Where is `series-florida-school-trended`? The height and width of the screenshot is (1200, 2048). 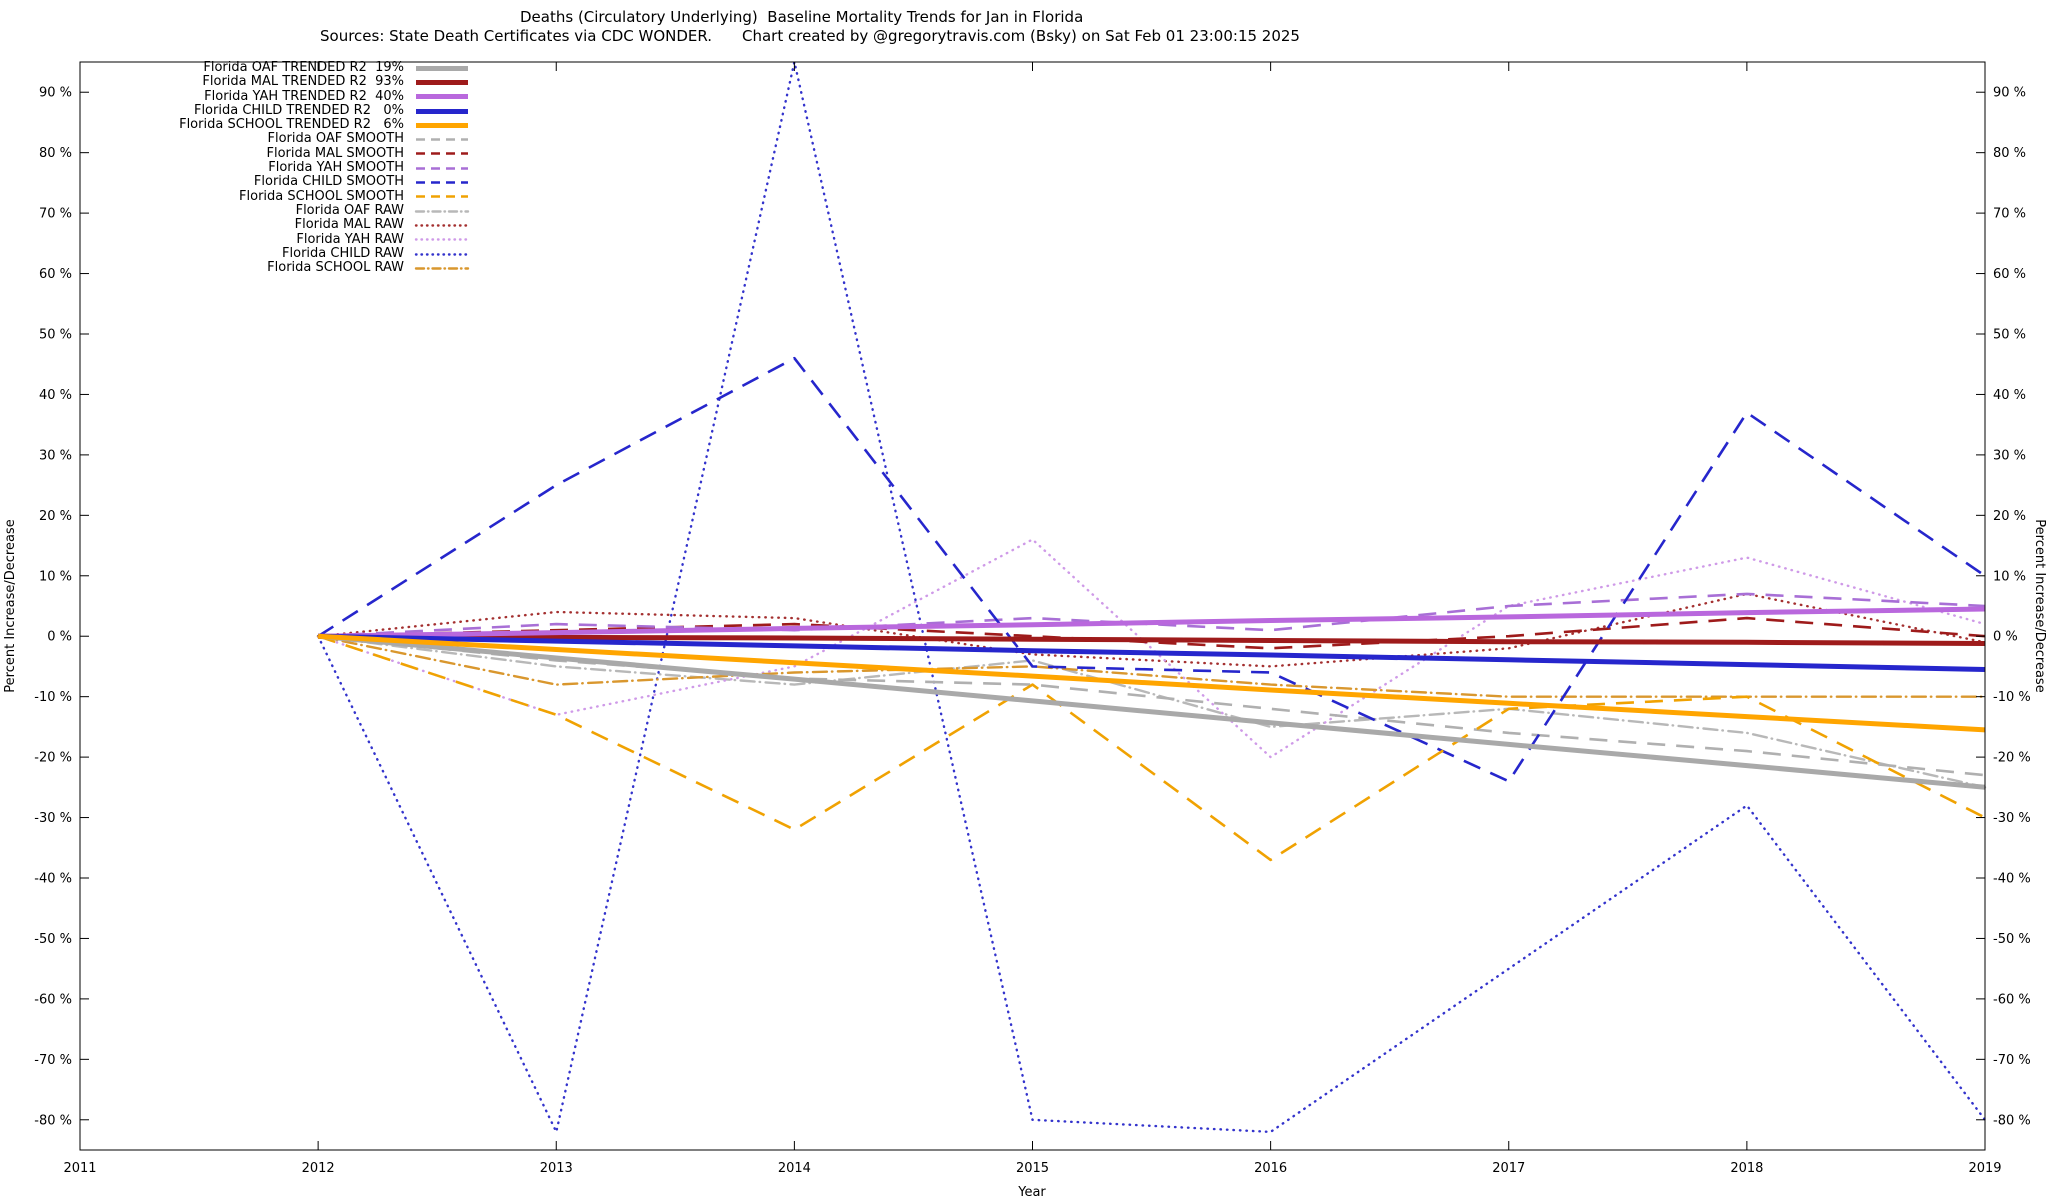
series-florida-school-trended is located at coordinates (1151, 683).